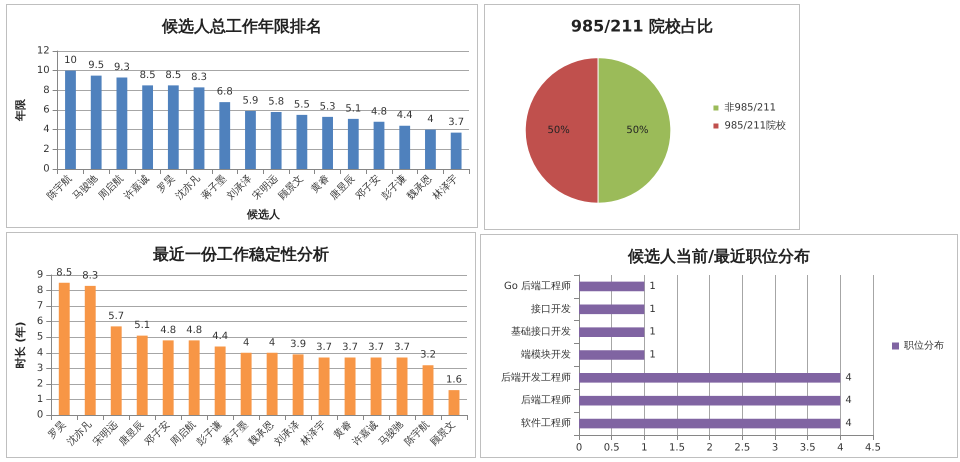  Describe the element at coordinates (536, 377) in the screenshot. I see `y-tick-label: 后端开发工程师` at that location.